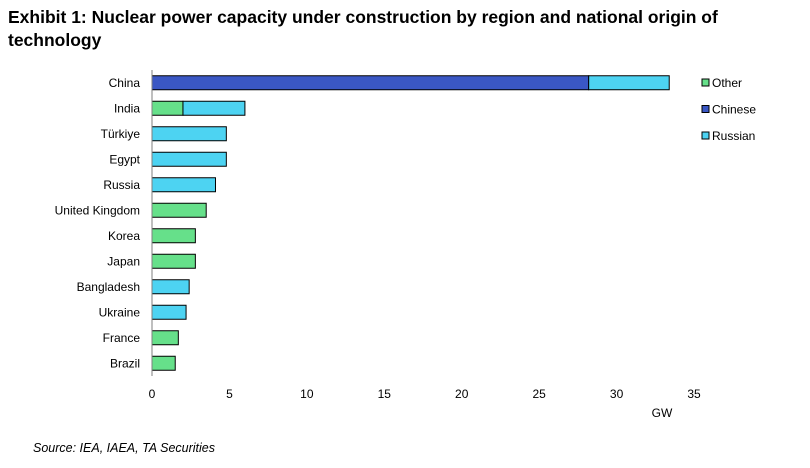  Describe the element at coordinates (629, 83) in the screenshot. I see `bar-china-russian` at that location.